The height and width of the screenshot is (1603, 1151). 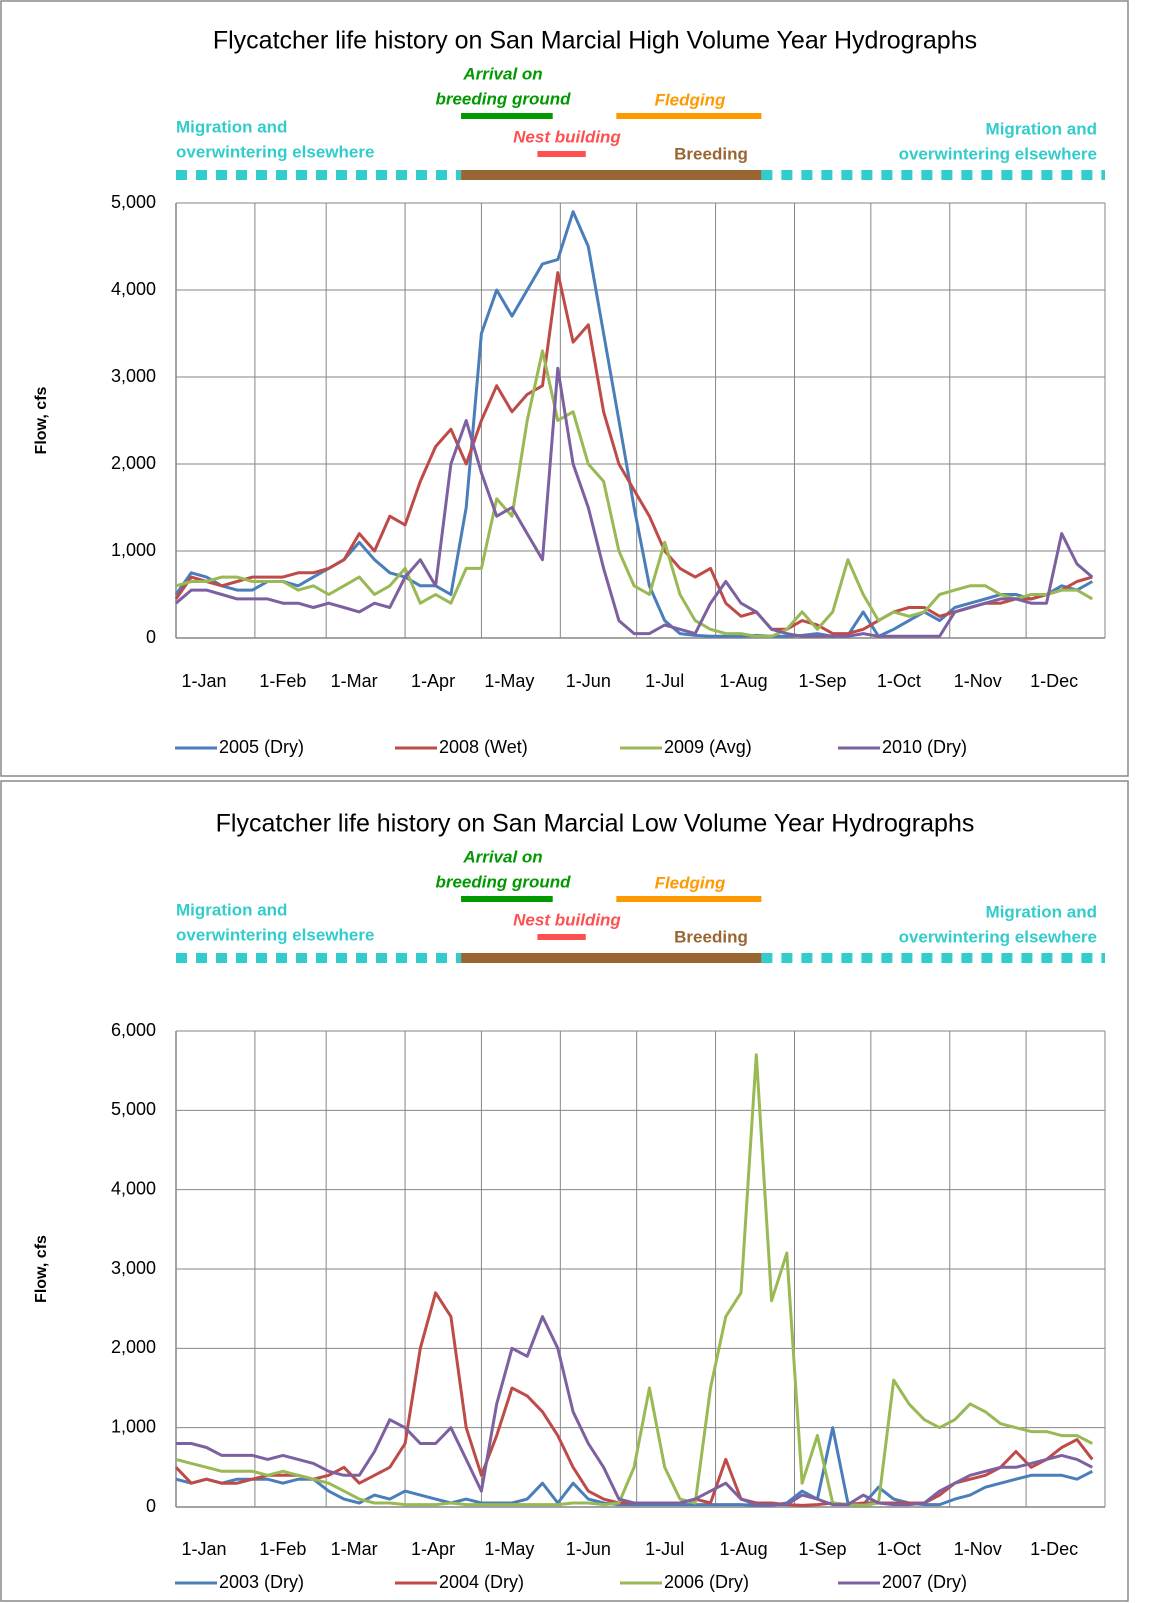 What do you see at coordinates (483, 747) in the screenshot?
I see `legend-label: 2008 (Wet)` at bounding box center [483, 747].